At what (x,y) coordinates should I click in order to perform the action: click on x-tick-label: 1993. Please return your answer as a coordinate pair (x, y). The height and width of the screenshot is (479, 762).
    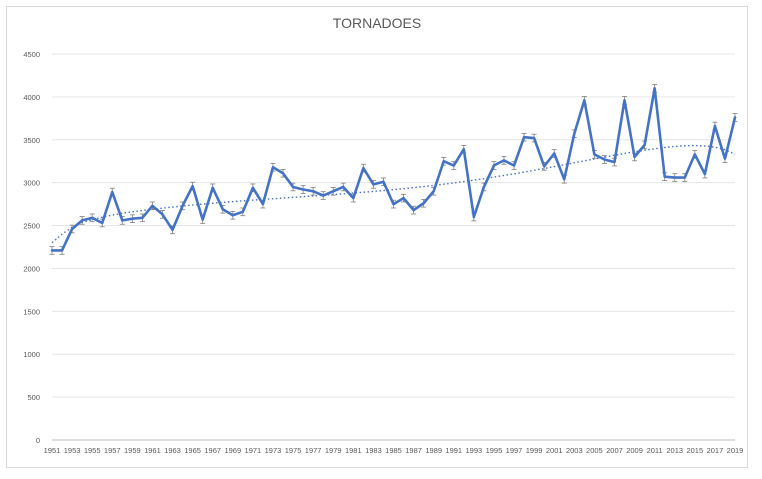
    Looking at the image, I should click on (474, 450).